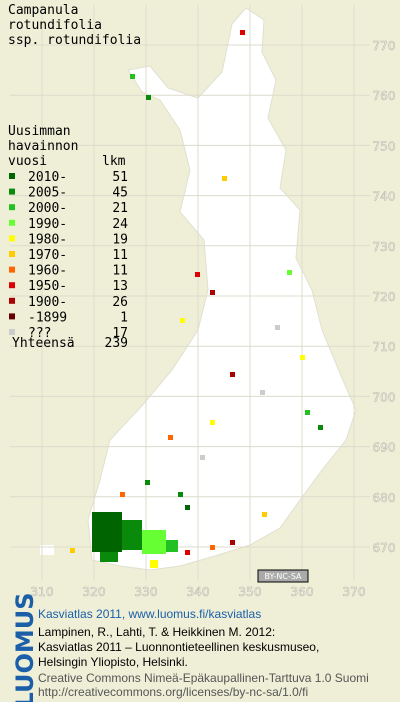  I want to click on title-line: rotundifolia, so click(55, 25).